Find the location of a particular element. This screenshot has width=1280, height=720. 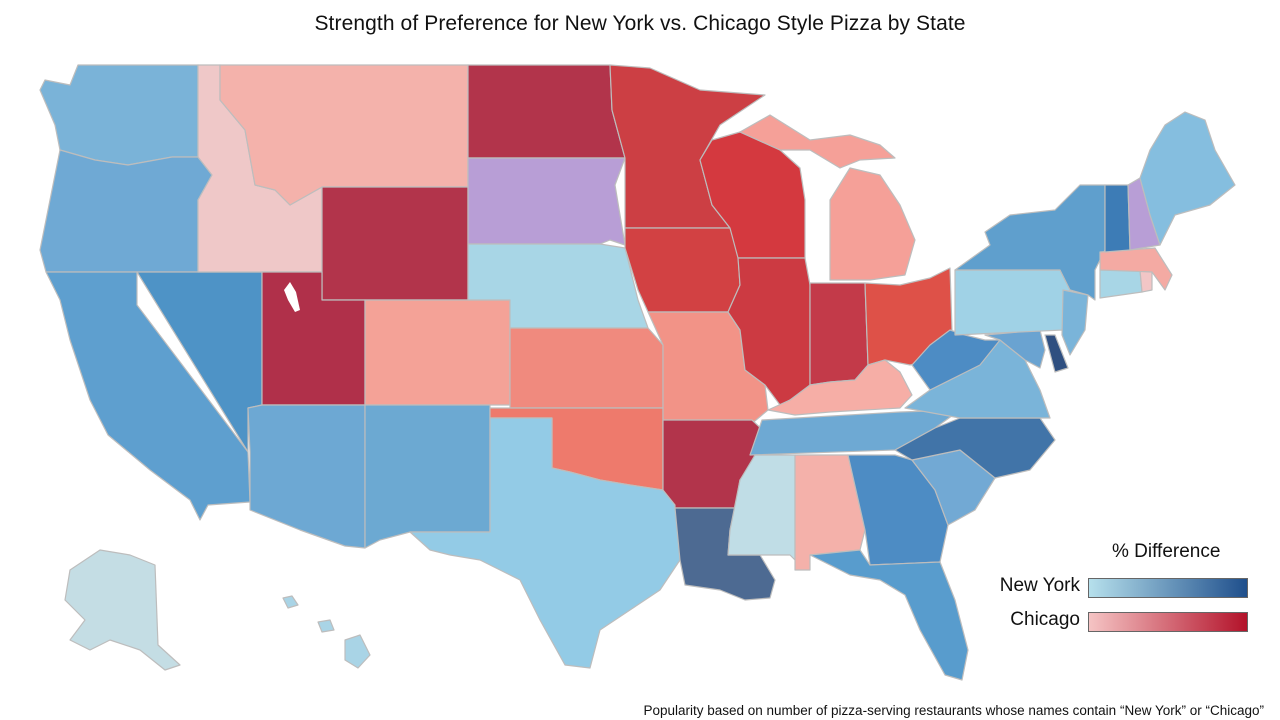

state-florida is located at coordinates (889, 615).